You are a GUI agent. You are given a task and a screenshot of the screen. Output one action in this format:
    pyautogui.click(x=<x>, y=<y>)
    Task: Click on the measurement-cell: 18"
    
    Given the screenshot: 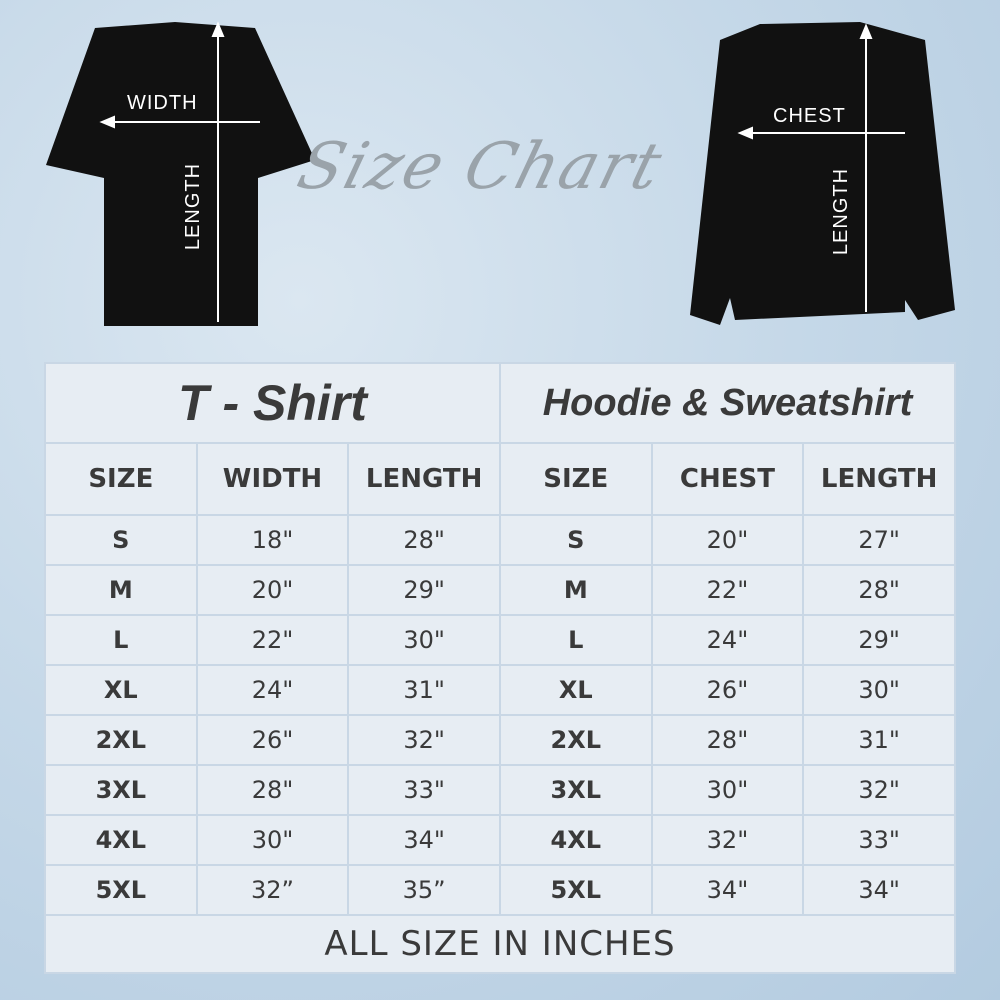 What is the action you would take?
    pyautogui.click(x=272, y=540)
    